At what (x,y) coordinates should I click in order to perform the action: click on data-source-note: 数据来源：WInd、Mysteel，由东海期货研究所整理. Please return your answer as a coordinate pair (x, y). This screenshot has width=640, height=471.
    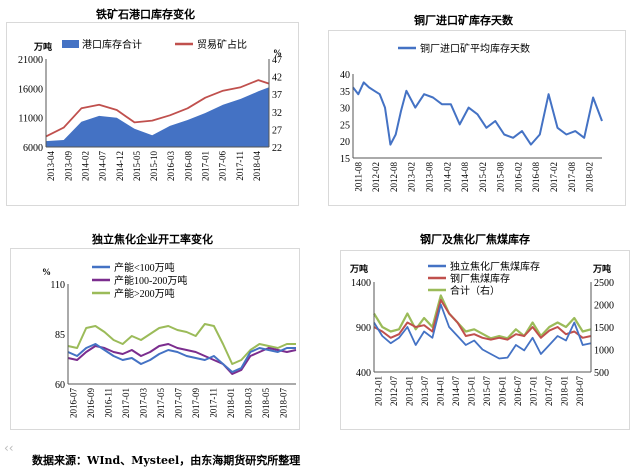
    Looking at the image, I should click on (166, 460).